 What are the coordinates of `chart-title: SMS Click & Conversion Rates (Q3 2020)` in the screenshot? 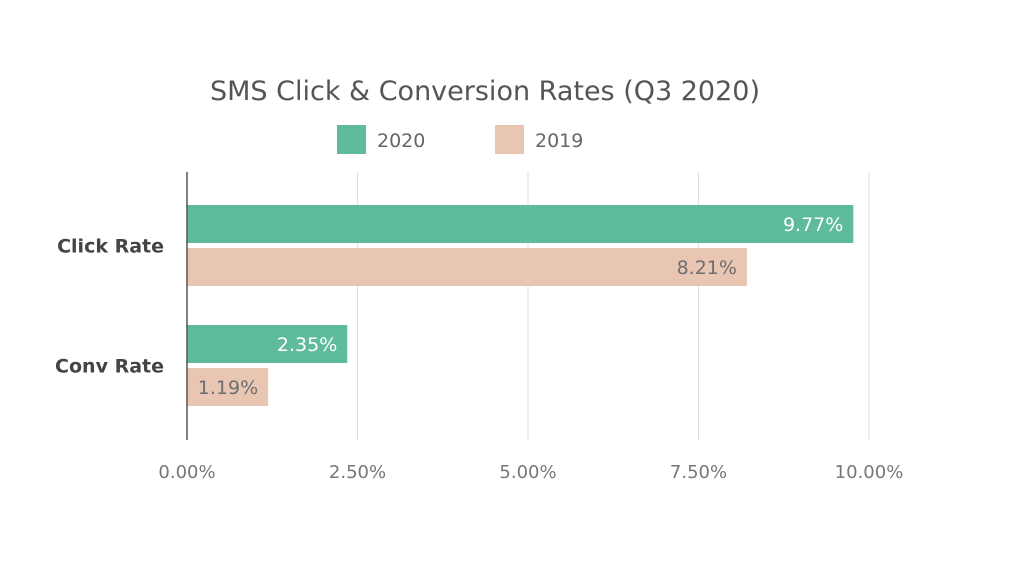 It's located at (485, 91).